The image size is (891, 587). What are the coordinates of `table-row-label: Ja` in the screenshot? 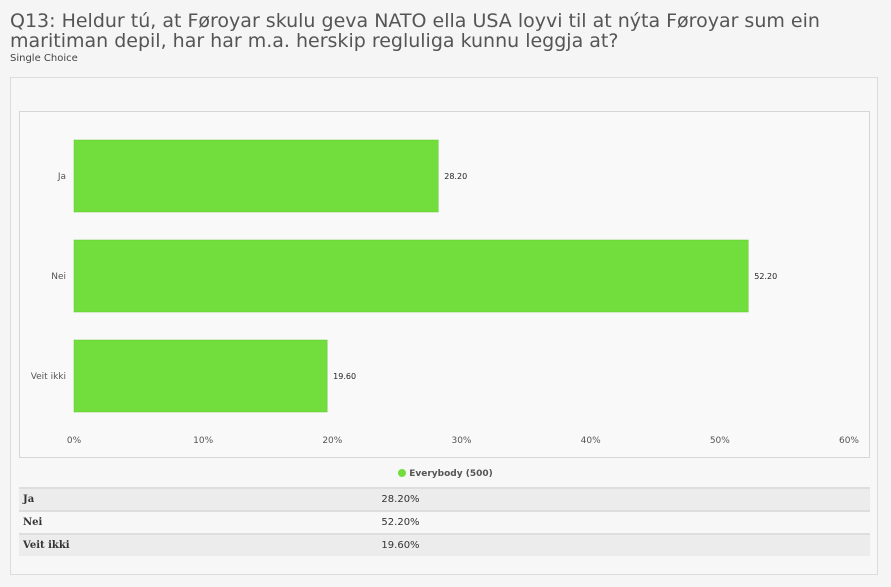 It's located at (83, 499).